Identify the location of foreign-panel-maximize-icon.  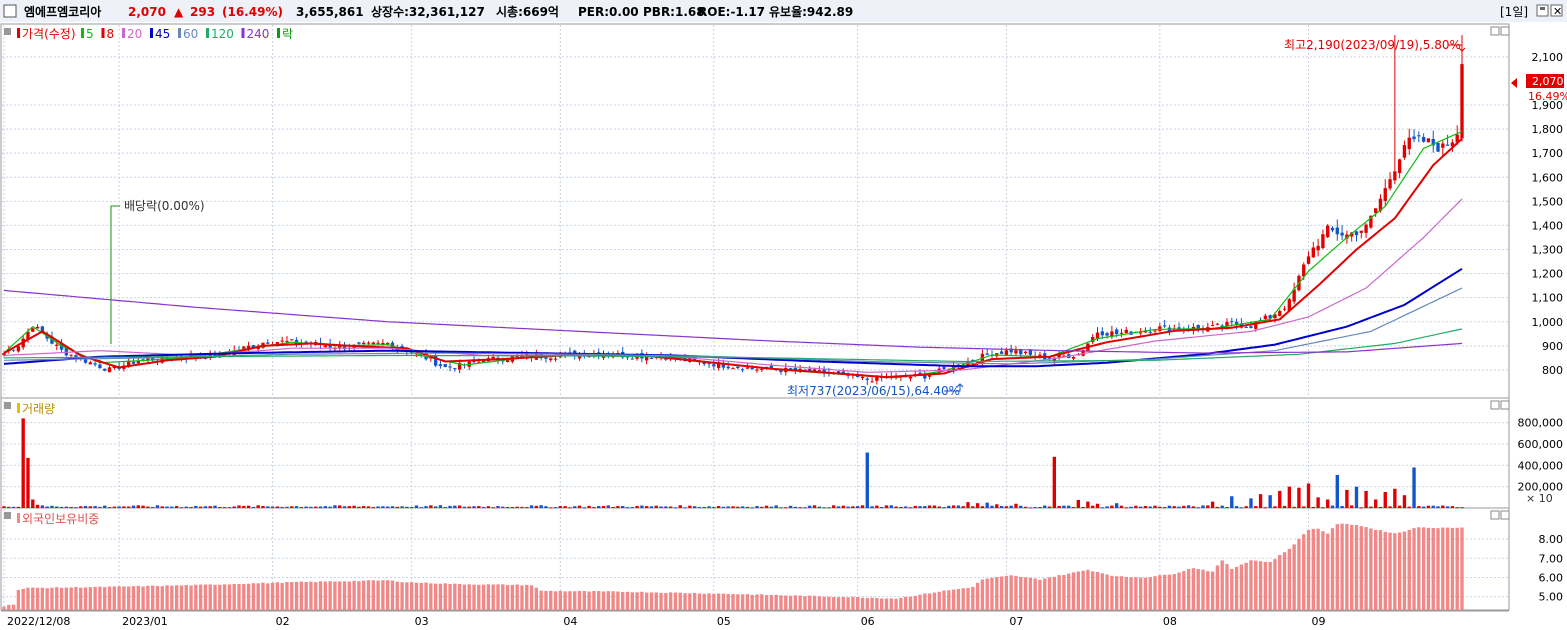
(1495, 515).